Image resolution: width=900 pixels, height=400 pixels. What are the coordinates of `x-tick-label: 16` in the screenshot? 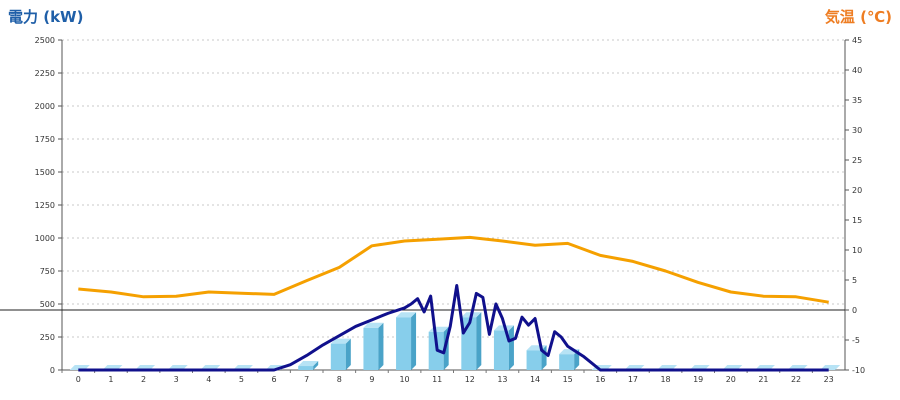 It's located at (600, 379).